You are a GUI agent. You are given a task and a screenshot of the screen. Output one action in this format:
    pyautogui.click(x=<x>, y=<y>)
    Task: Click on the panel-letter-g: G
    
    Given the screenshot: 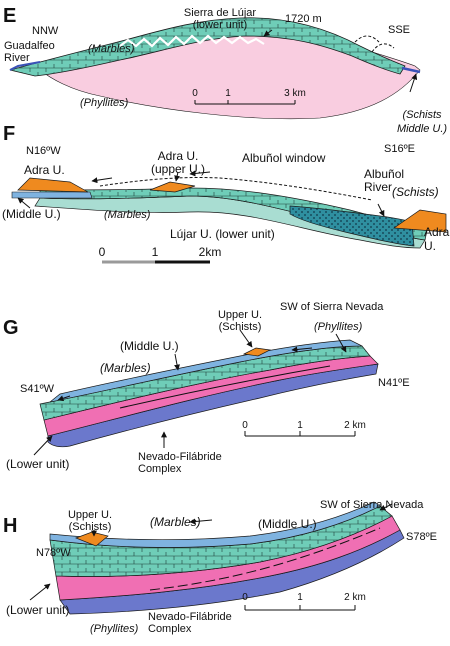 What is the action you would take?
    pyautogui.click(x=11, y=328)
    